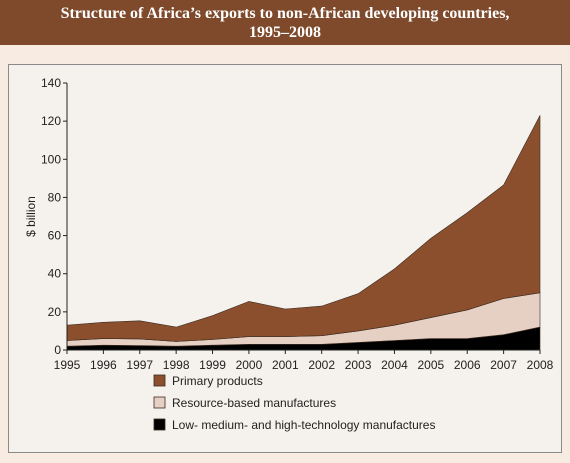 The image size is (570, 463). What do you see at coordinates (55, 197) in the screenshot?
I see `y-tick-label: 80` at bounding box center [55, 197].